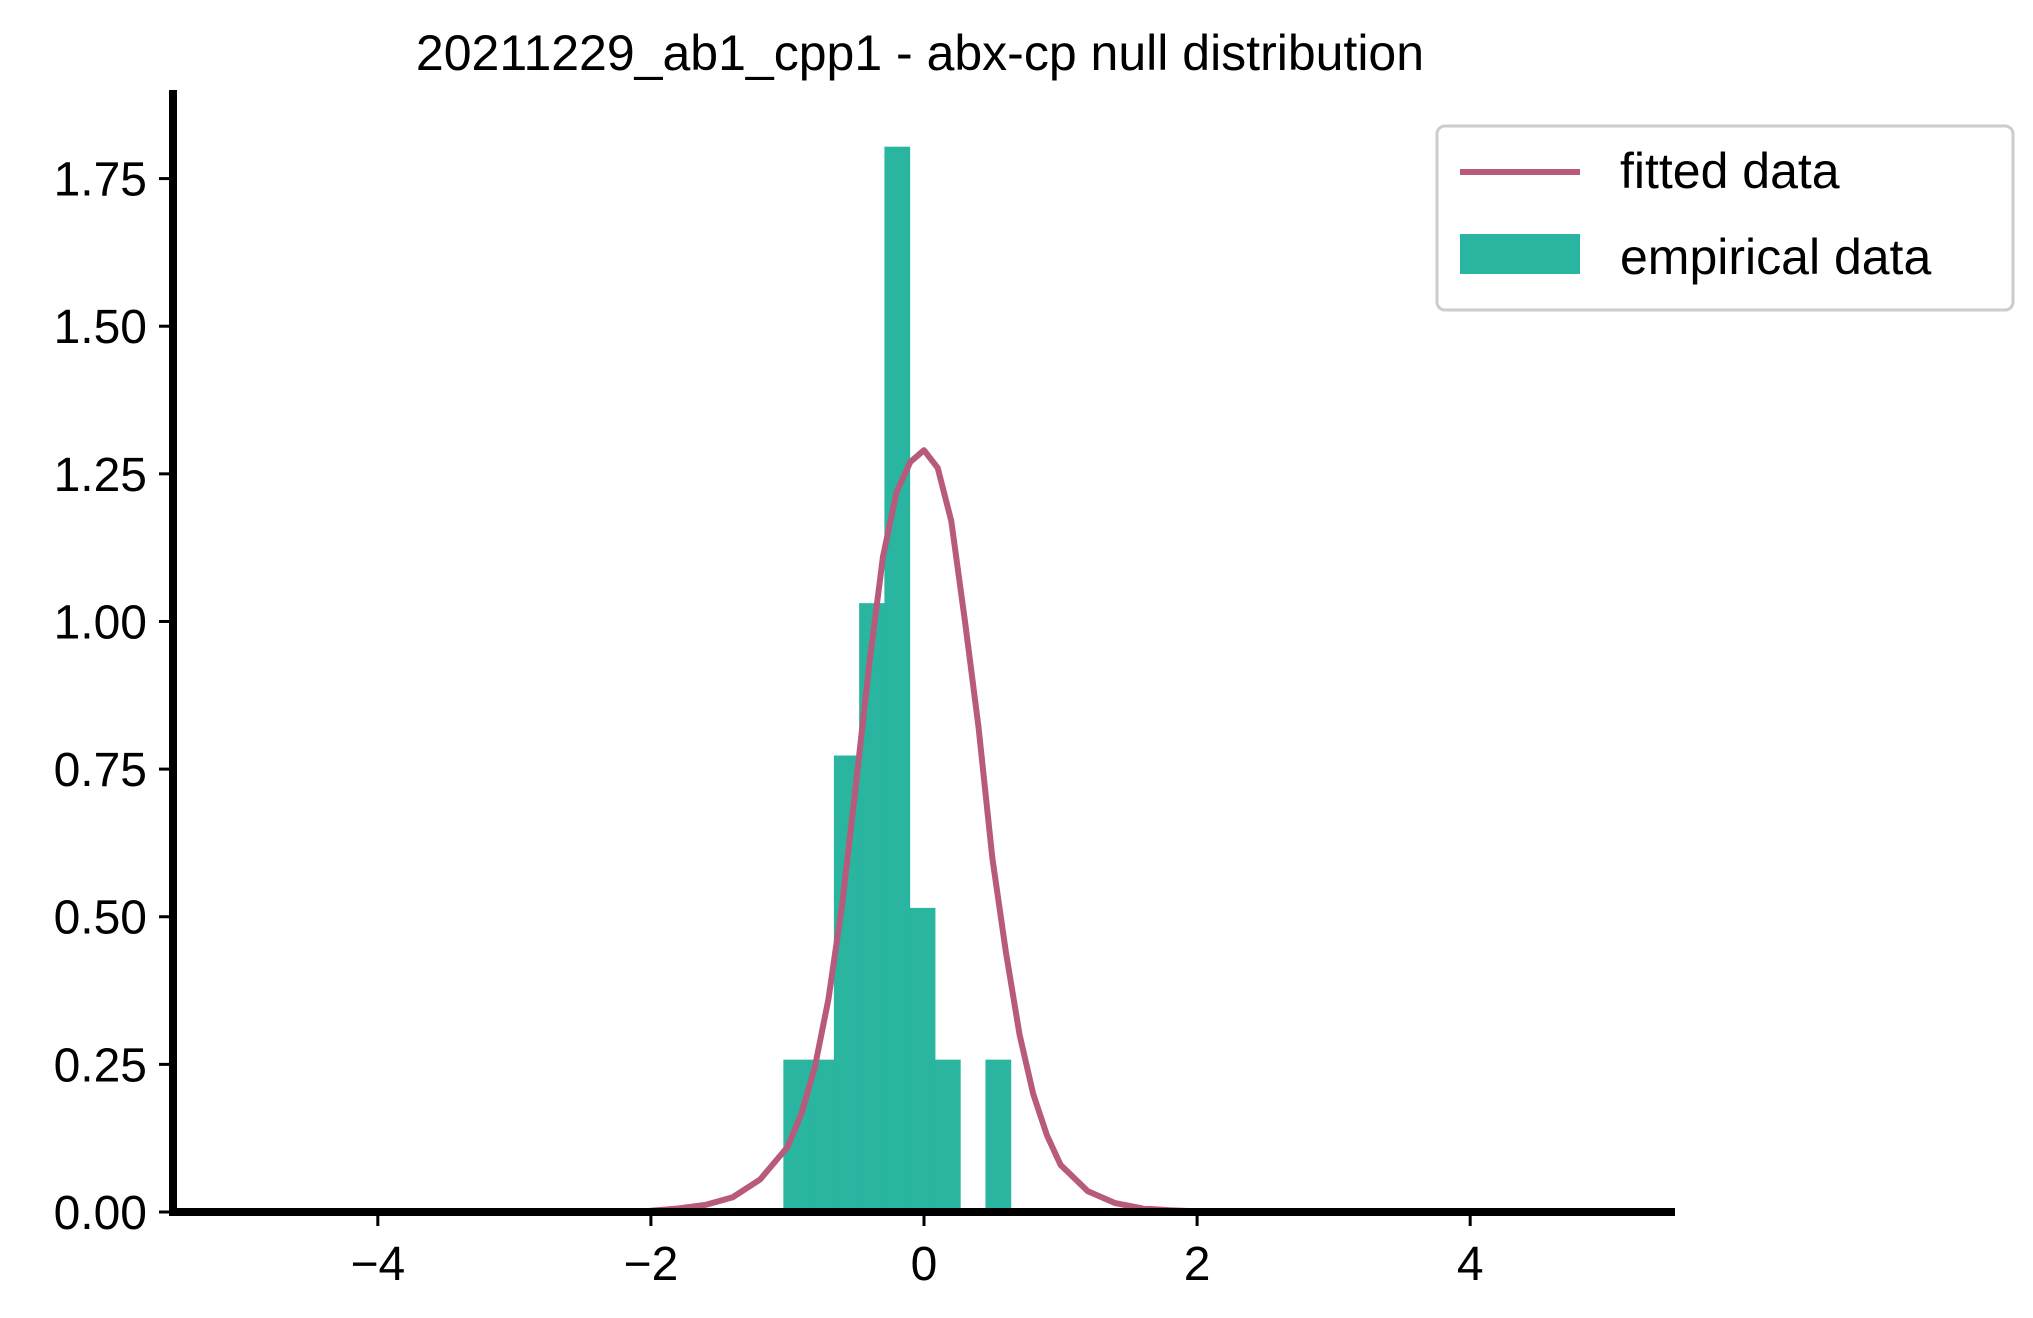  I want to click on x-tick-label: −4, so click(377, 1264).